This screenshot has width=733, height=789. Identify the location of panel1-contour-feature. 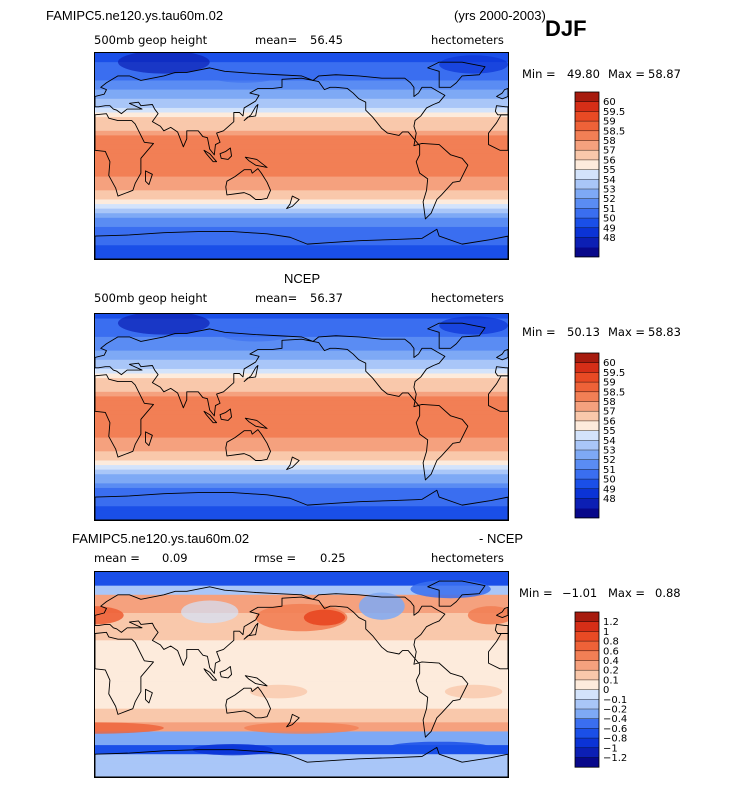
(244, 76).